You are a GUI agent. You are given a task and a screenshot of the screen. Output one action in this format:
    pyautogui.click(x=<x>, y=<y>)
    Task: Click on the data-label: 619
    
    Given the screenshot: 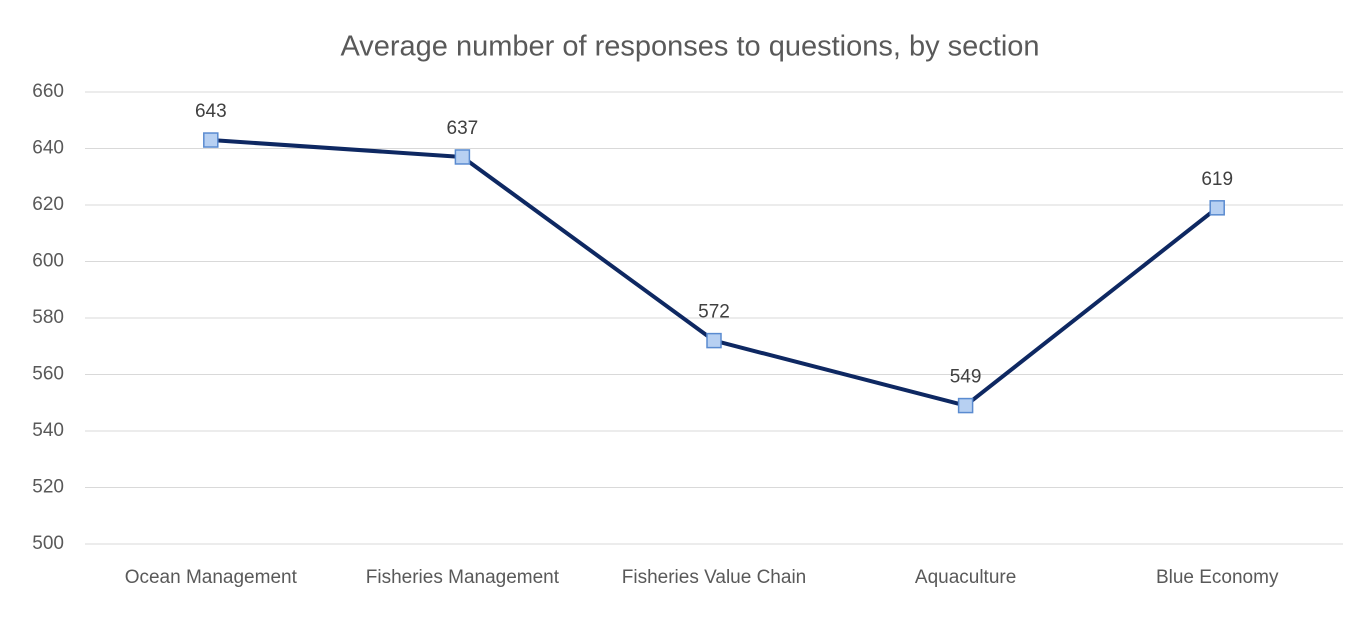 What is the action you would take?
    pyautogui.click(x=1217, y=179)
    